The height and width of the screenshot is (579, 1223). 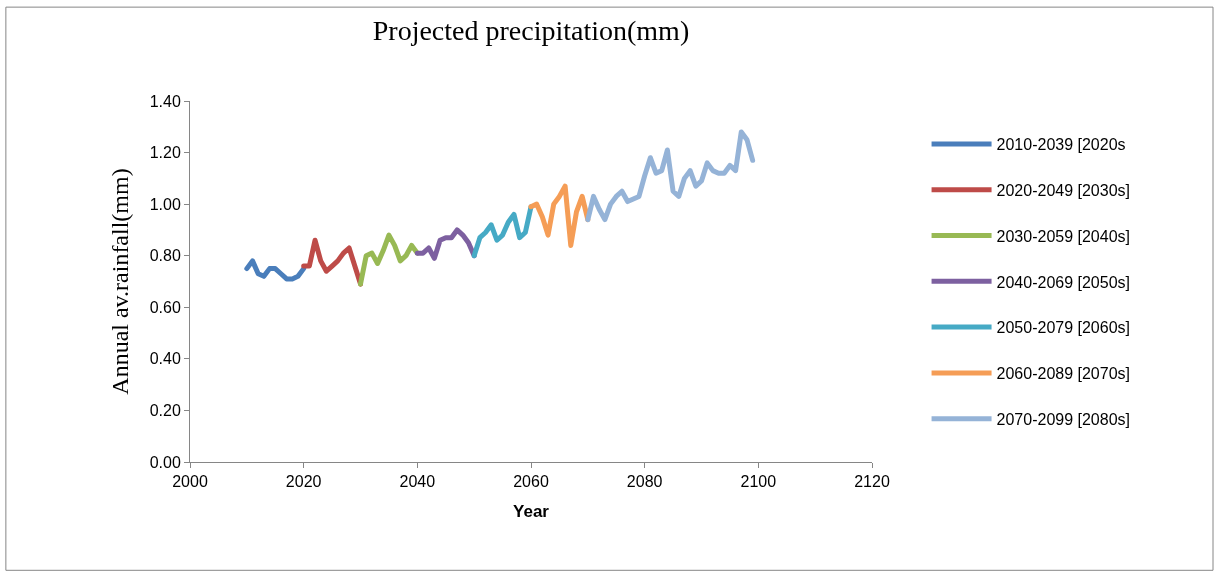 I want to click on y-axis-title: Annual av.rainfall(mm), so click(x=119, y=281).